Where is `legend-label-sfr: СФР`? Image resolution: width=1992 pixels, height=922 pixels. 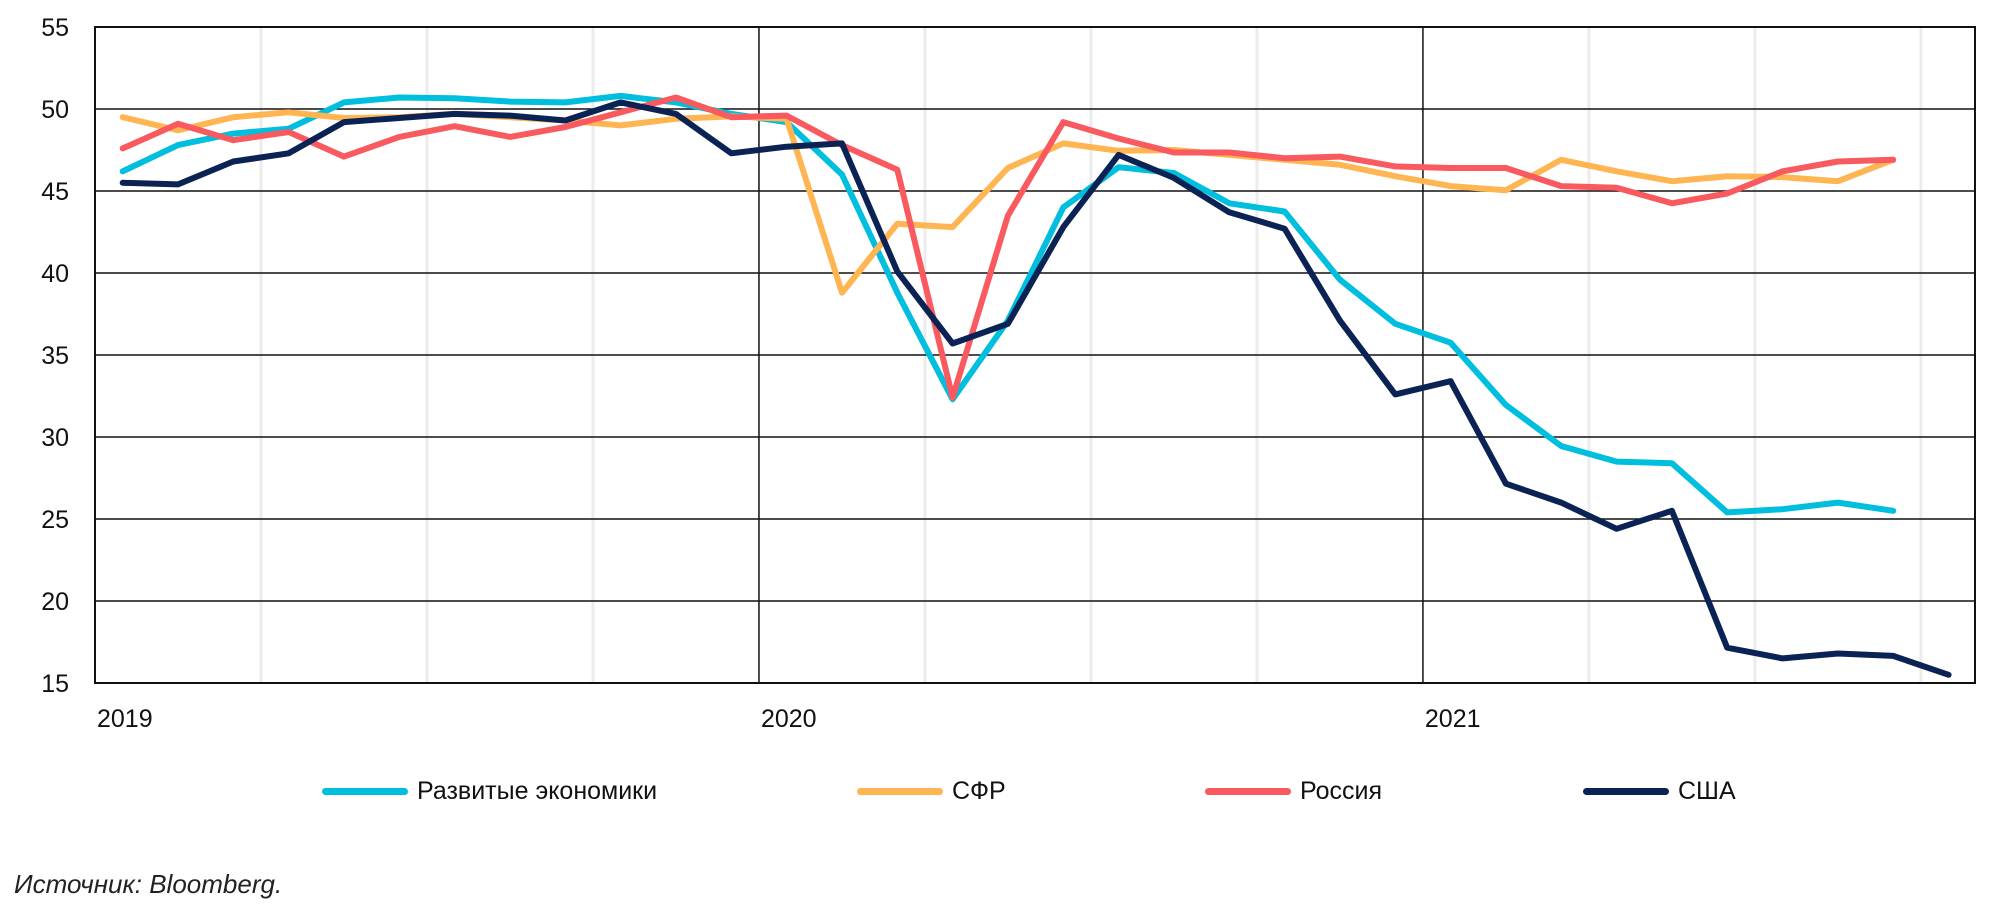 legend-label-sfr: СФР is located at coordinates (979, 790).